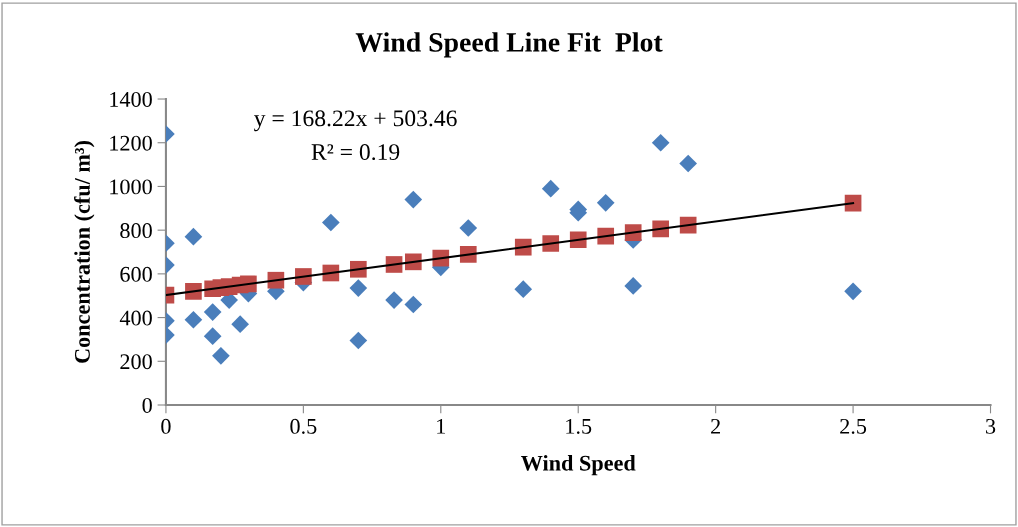 This screenshot has height=527, width=1018. What do you see at coordinates (579, 426) in the screenshot?
I see `x-tick-label: 1.5` at bounding box center [579, 426].